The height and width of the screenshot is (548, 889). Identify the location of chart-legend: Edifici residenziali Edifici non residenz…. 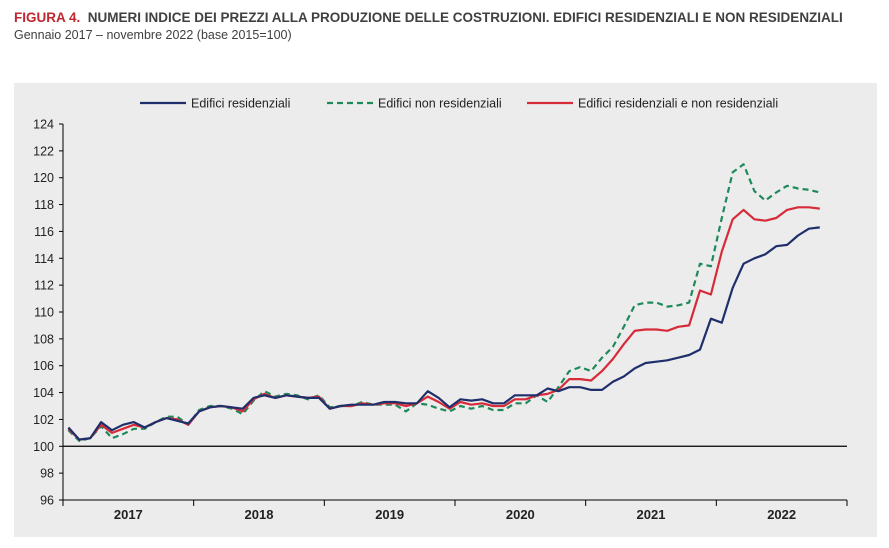
(459, 104).